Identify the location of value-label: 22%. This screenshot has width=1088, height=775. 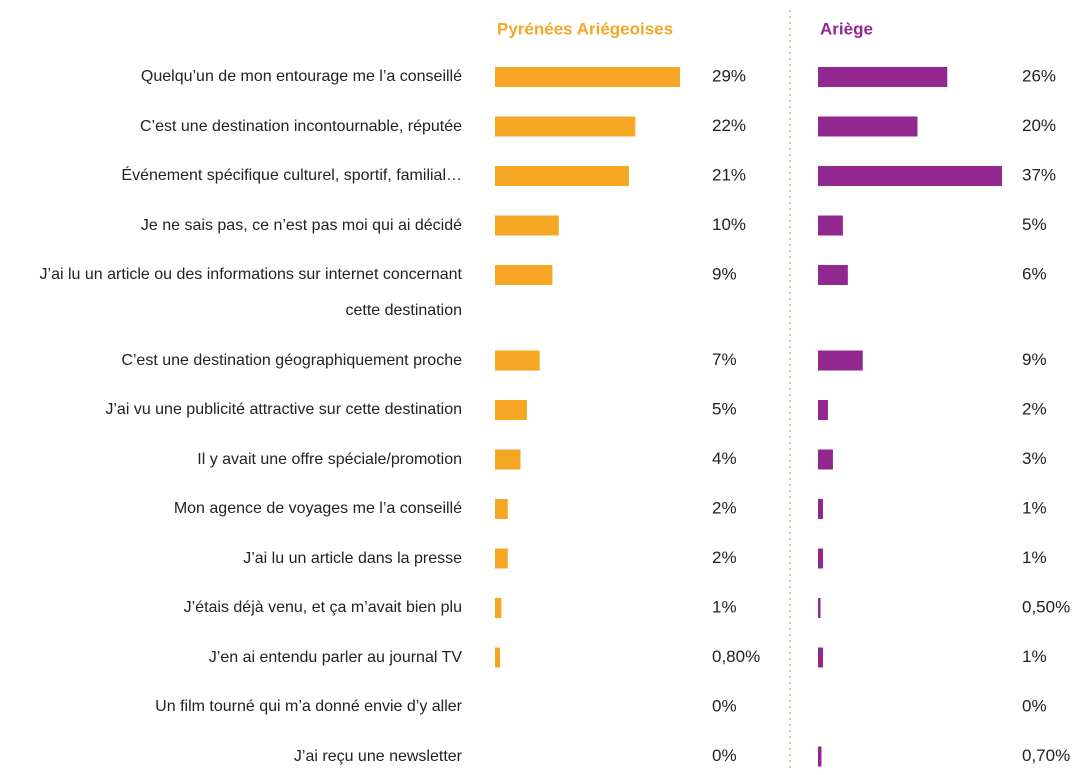
(729, 125).